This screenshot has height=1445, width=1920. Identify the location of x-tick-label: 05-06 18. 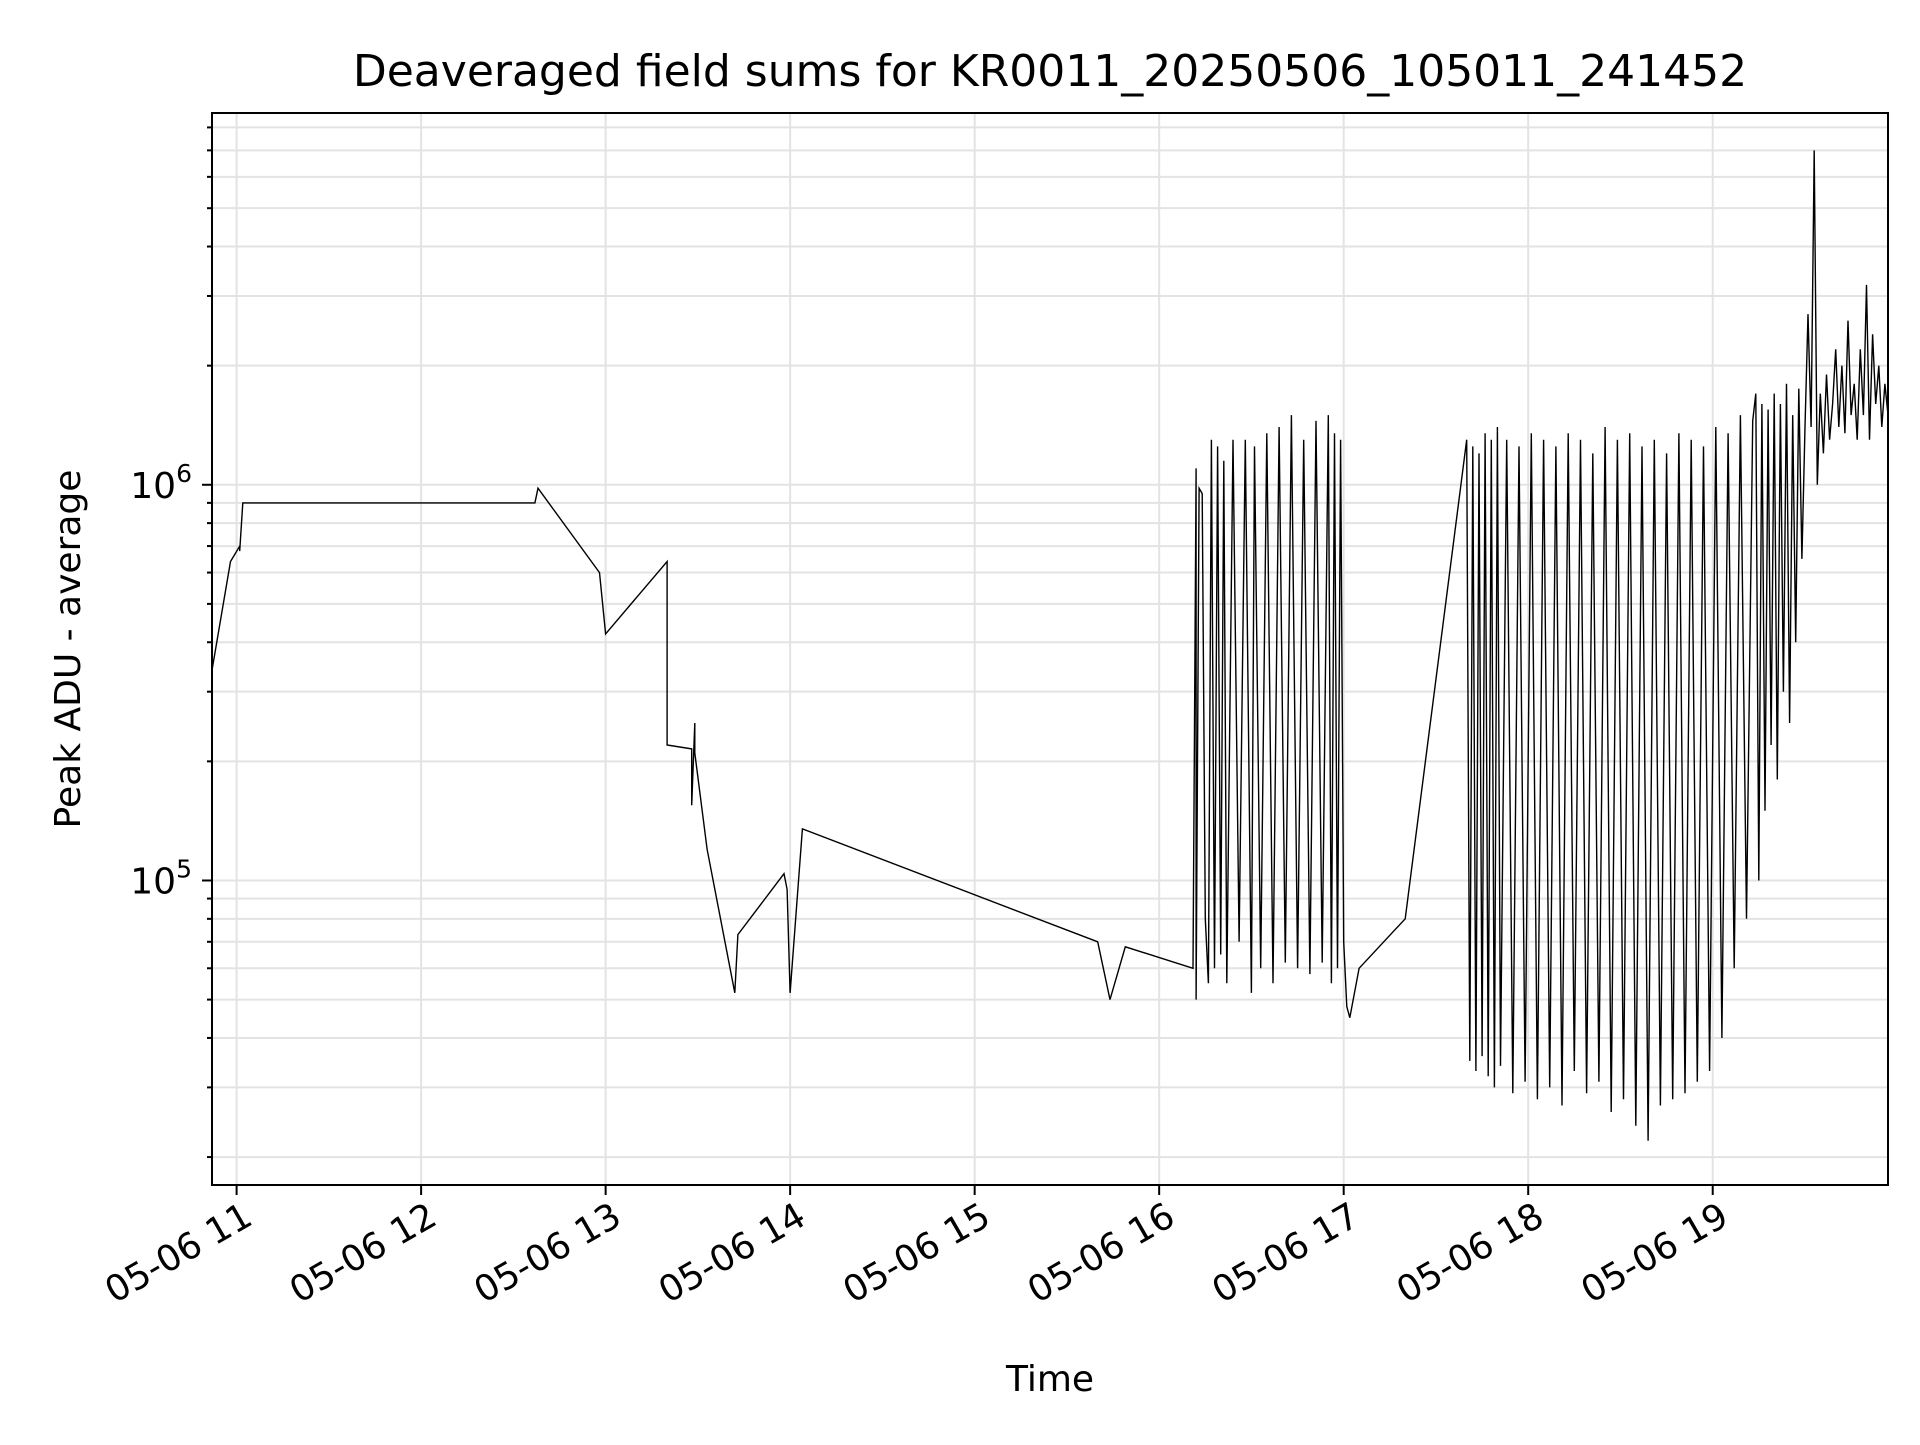
(1470, 1253).